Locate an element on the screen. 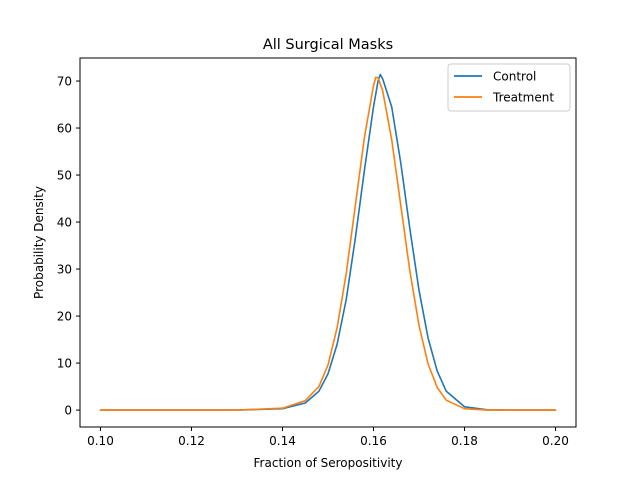 Image resolution: width=640 pixels, height=484 pixels. y-axis-label: Probability Density is located at coordinates (39, 242).